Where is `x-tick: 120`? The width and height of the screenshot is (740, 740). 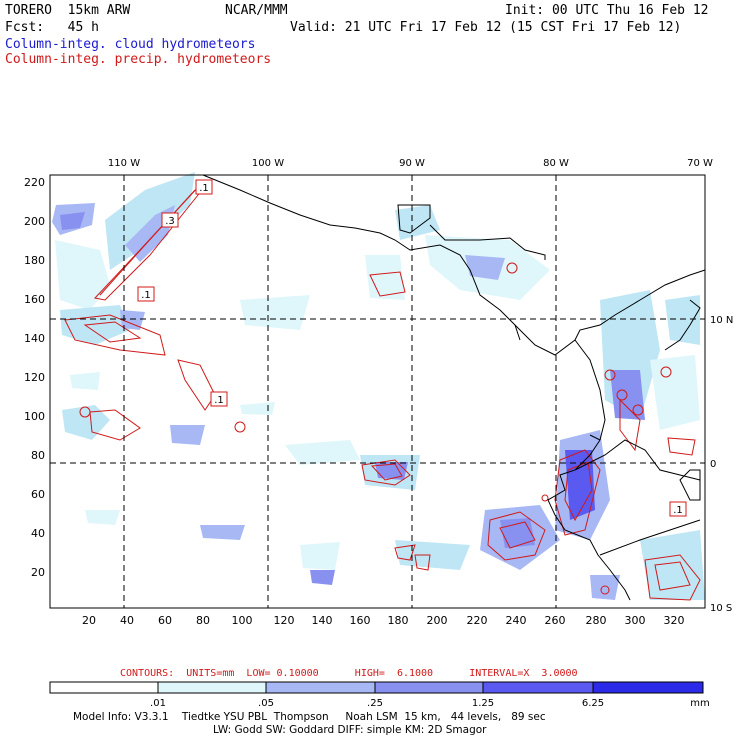
x-tick: 120 is located at coordinates (284, 620).